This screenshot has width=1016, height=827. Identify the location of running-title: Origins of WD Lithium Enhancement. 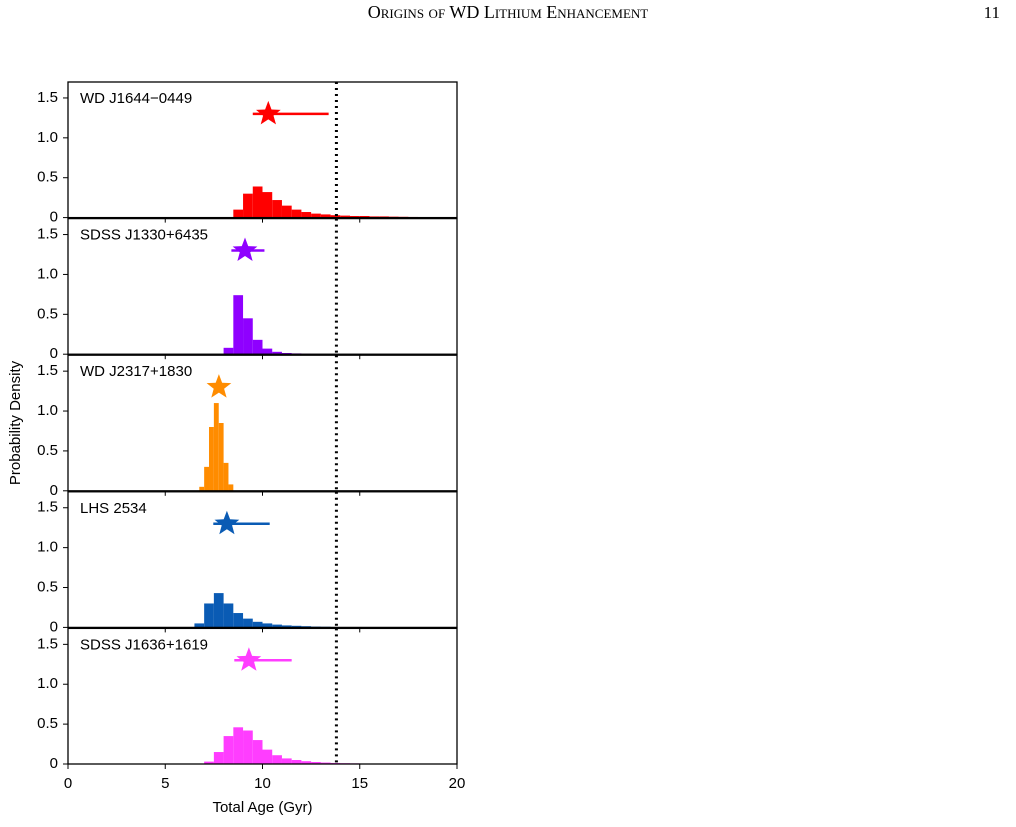
(508, 12).